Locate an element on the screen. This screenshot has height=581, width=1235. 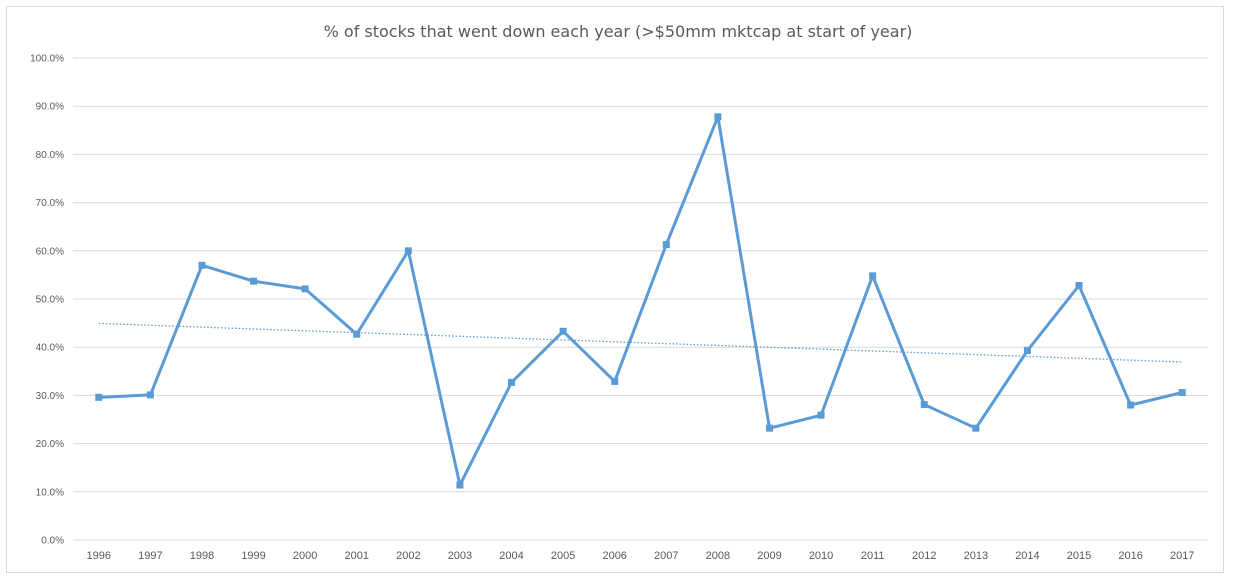
y-tick-label: 20.0% is located at coordinates (50, 444).